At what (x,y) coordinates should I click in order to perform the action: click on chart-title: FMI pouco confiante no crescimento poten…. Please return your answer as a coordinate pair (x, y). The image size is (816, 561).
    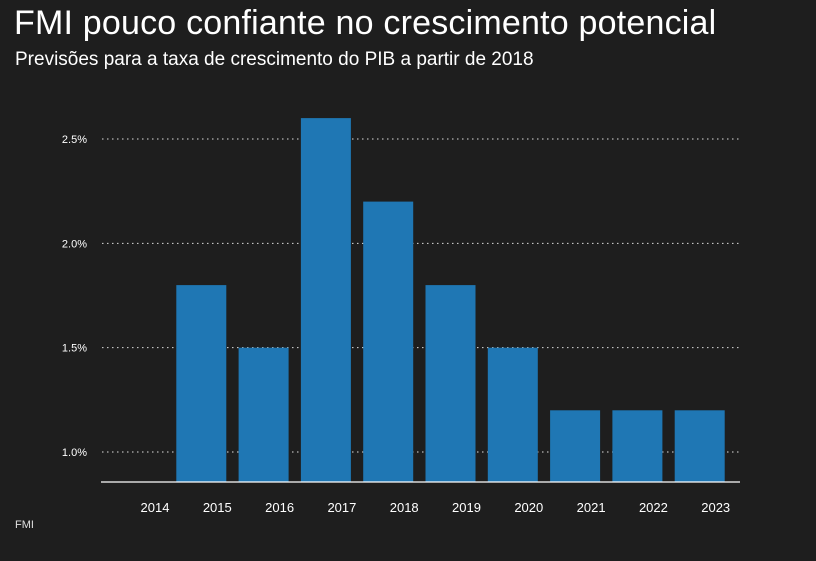
    Looking at the image, I should click on (365, 23).